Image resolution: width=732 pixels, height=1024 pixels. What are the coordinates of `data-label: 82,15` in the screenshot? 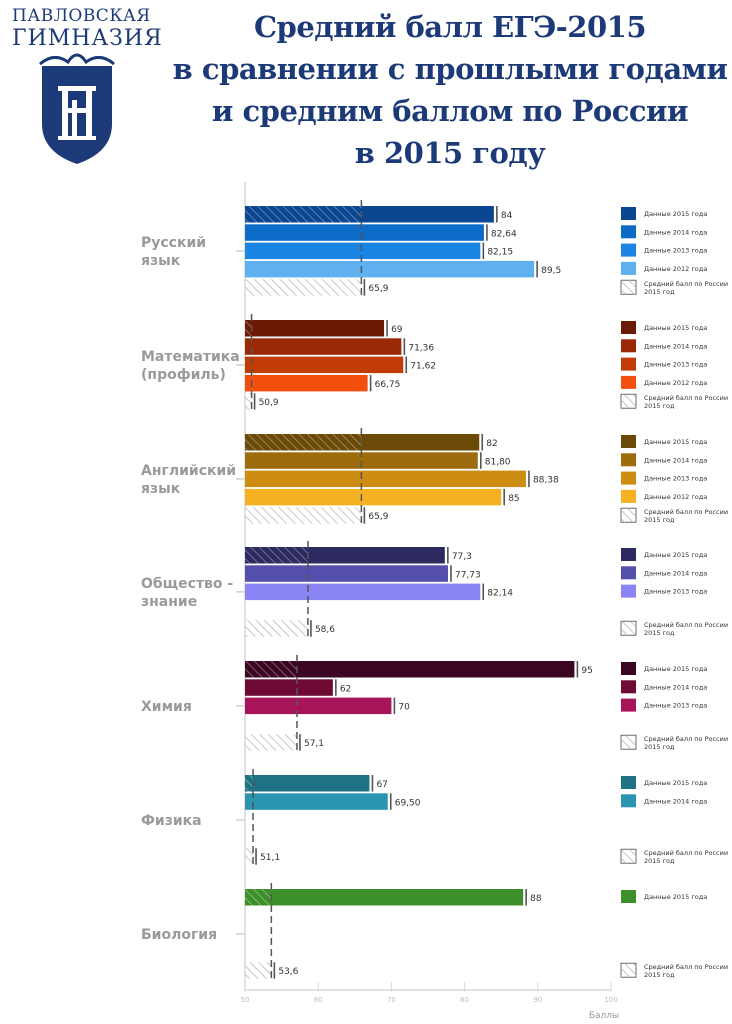 It's located at (500, 253).